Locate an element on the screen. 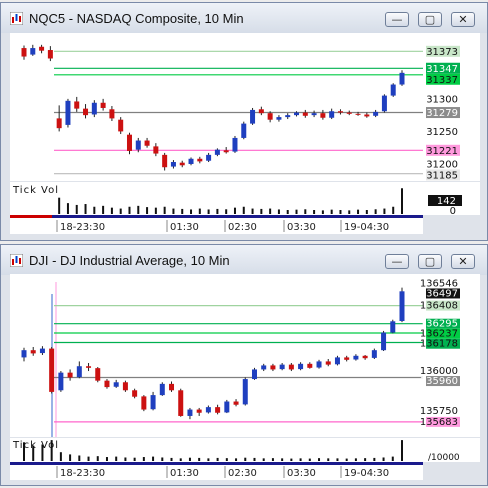  time-scroll-marker is located at coordinates (31, 216).